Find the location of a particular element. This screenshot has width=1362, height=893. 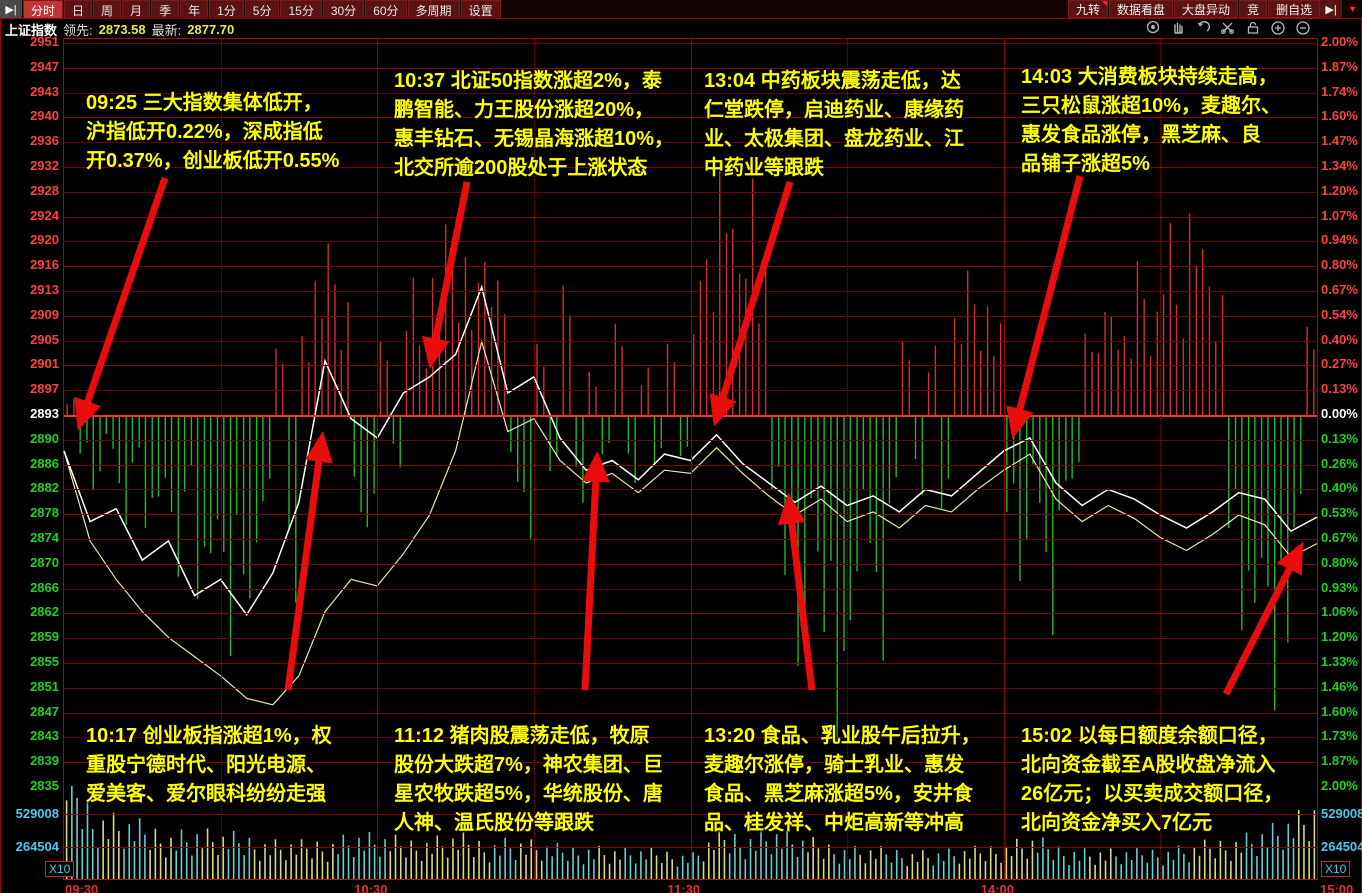

percent-label: 2.00% is located at coordinates (1339, 785).